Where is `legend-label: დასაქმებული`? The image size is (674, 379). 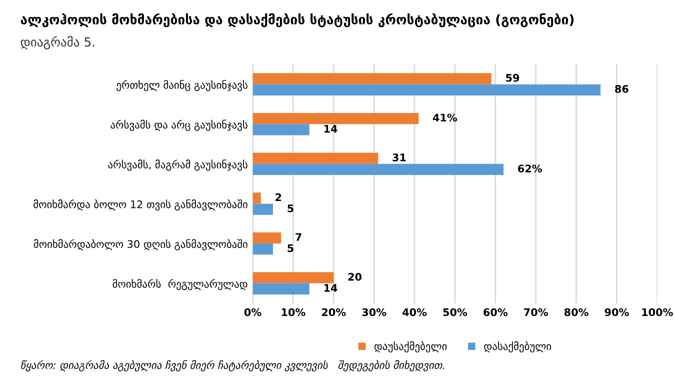
legend-label: დასაქმებული is located at coordinates (518, 346).